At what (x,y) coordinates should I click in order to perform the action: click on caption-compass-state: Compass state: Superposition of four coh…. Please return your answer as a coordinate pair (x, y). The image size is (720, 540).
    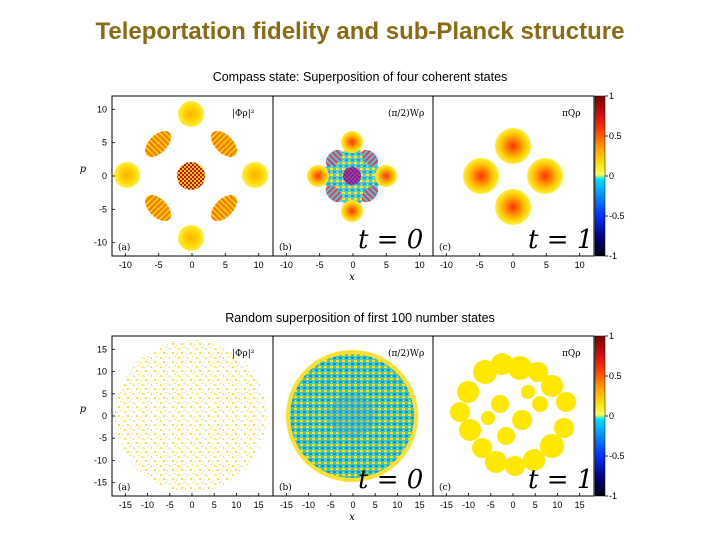
    Looking at the image, I should click on (360, 77).